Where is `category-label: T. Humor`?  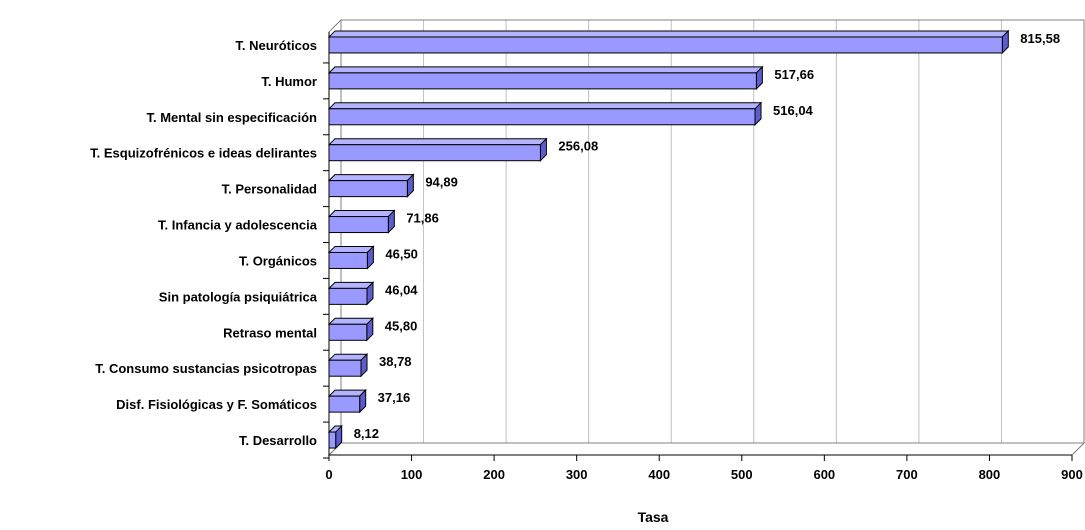
category-label: T. Humor is located at coordinates (289, 81).